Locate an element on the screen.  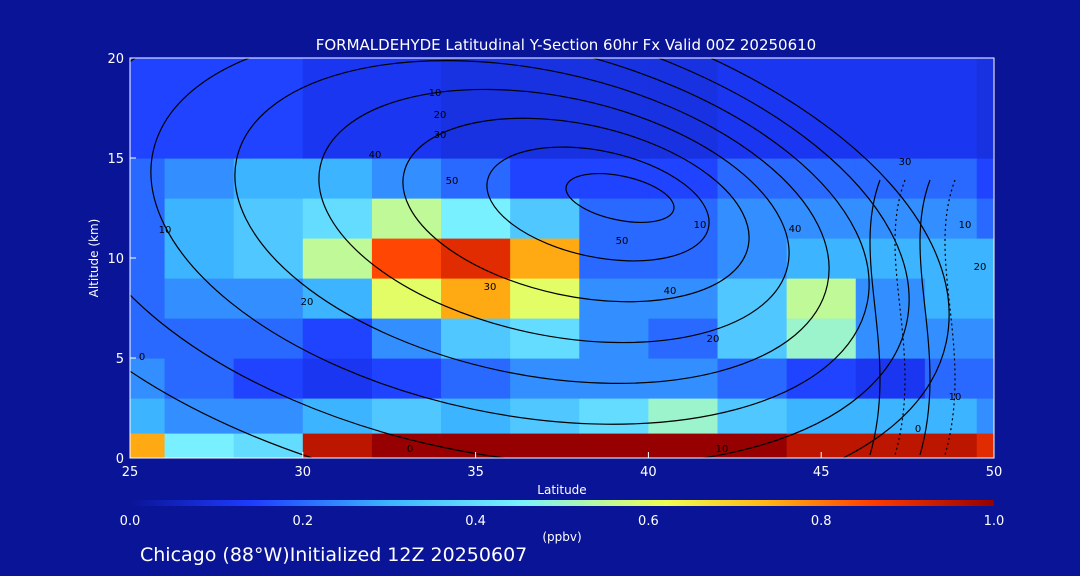
x-tick-label: 45 is located at coordinates (821, 472).